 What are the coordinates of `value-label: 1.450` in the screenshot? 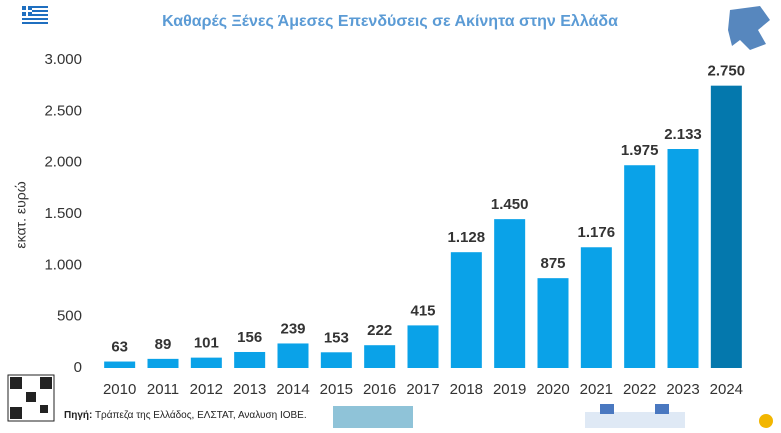 It's located at (510, 204).